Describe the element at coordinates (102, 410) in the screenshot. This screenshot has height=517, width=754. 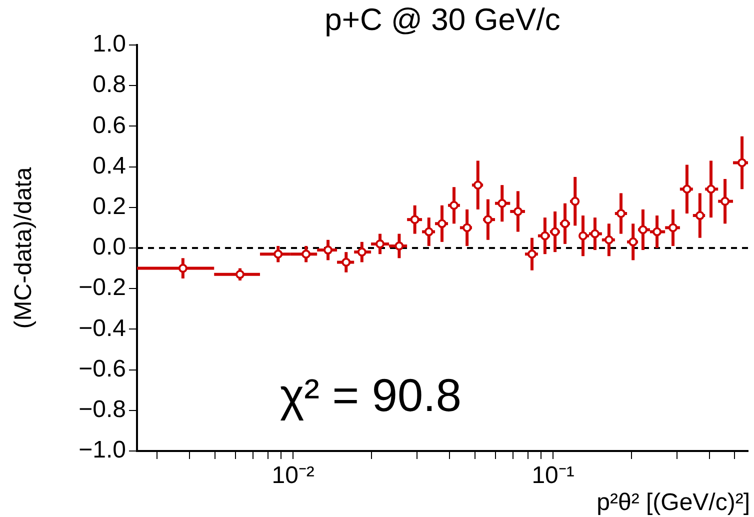
I see `y-tick-label: −0.8` at that location.